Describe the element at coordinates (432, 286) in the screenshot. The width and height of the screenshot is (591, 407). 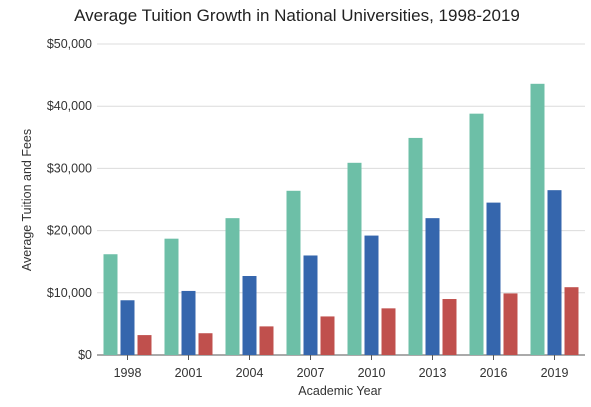
I see `bar-2013-s2` at that location.